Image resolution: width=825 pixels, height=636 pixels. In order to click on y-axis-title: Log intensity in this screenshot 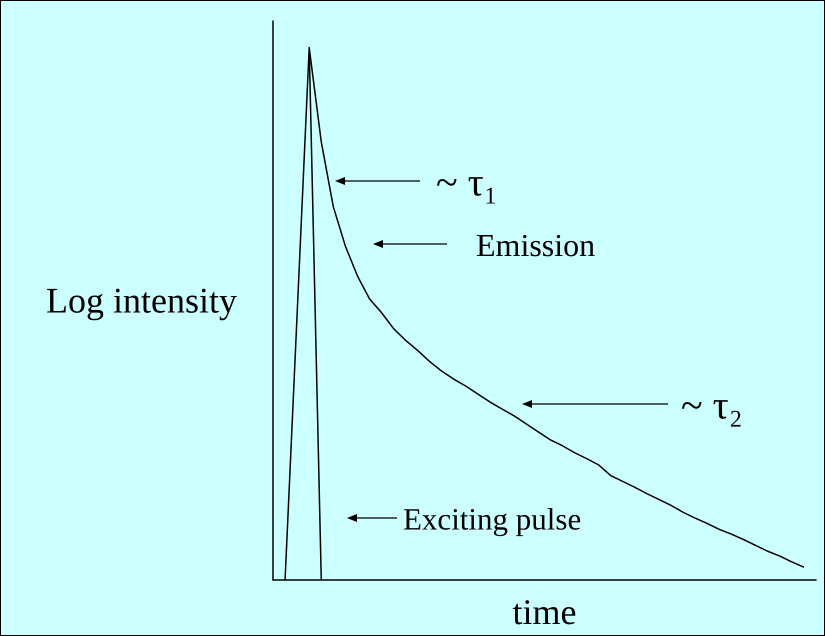, I will do `click(141, 300)`.